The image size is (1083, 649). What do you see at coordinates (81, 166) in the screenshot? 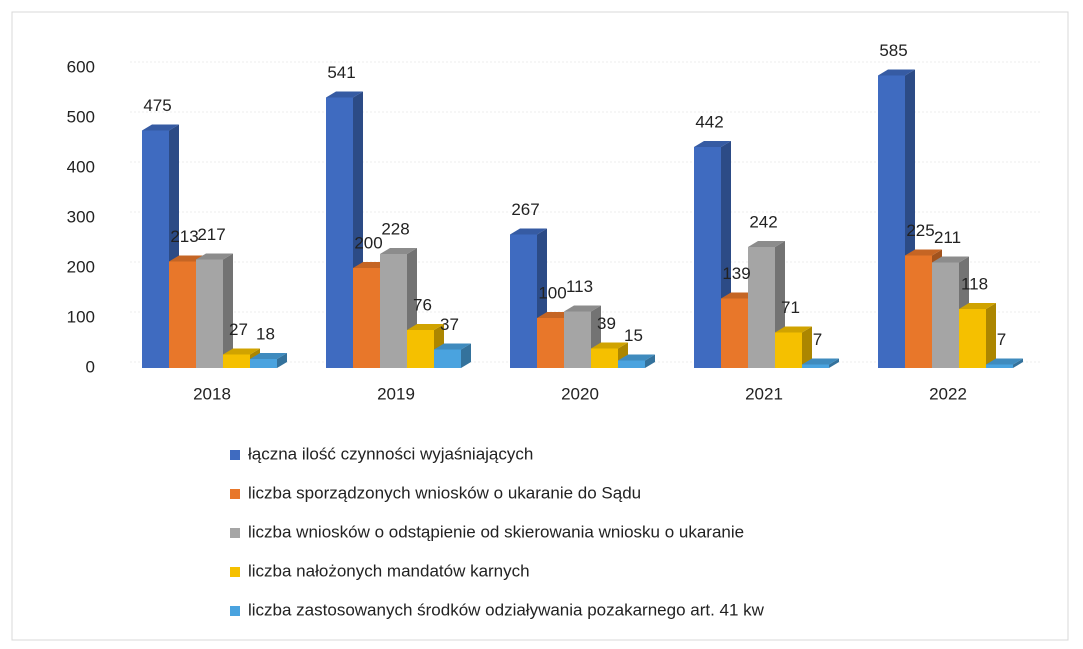
I see `y-tick-label: 400` at bounding box center [81, 166].